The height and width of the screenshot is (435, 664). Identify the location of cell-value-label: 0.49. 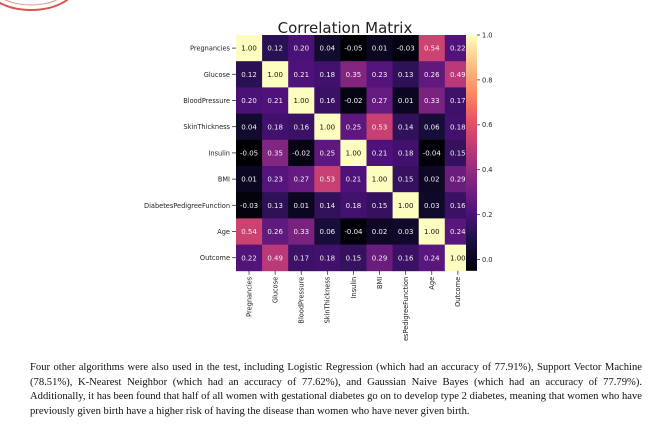
(458, 75).